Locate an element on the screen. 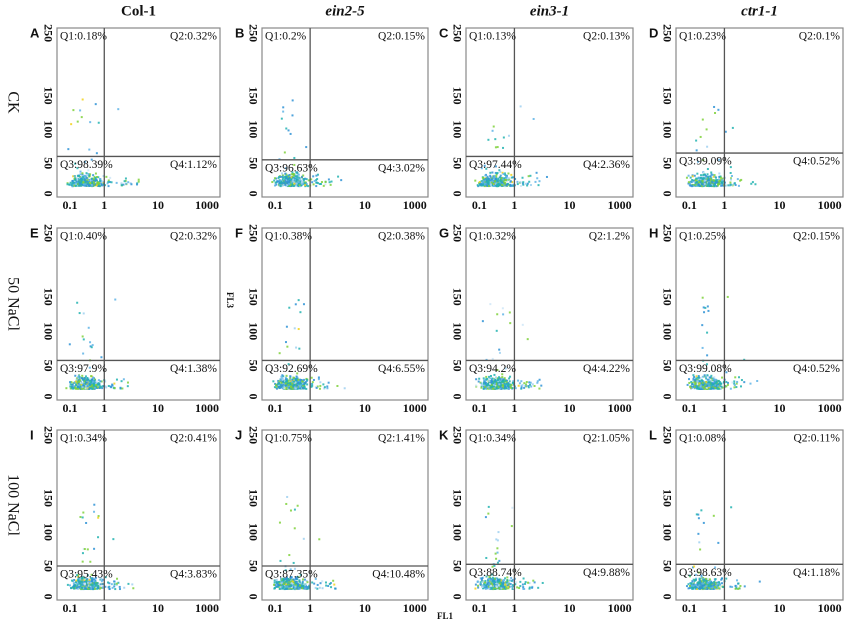 The image size is (851, 625). x-tick-label: 10 is located at coordinates (158, 408).